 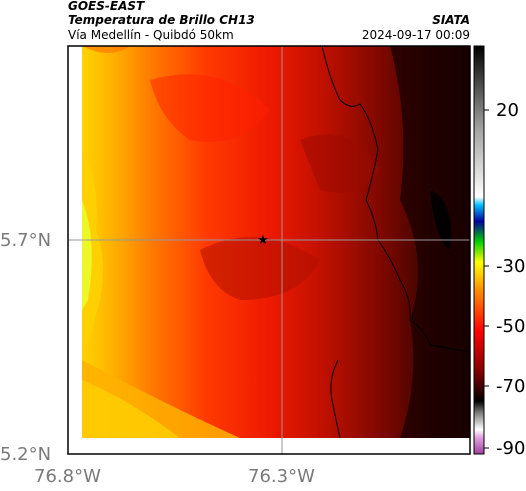 What do you see at coordinates (479, 250) in the screenshot?
I see `colorbar` at bounding box center [479, 250].